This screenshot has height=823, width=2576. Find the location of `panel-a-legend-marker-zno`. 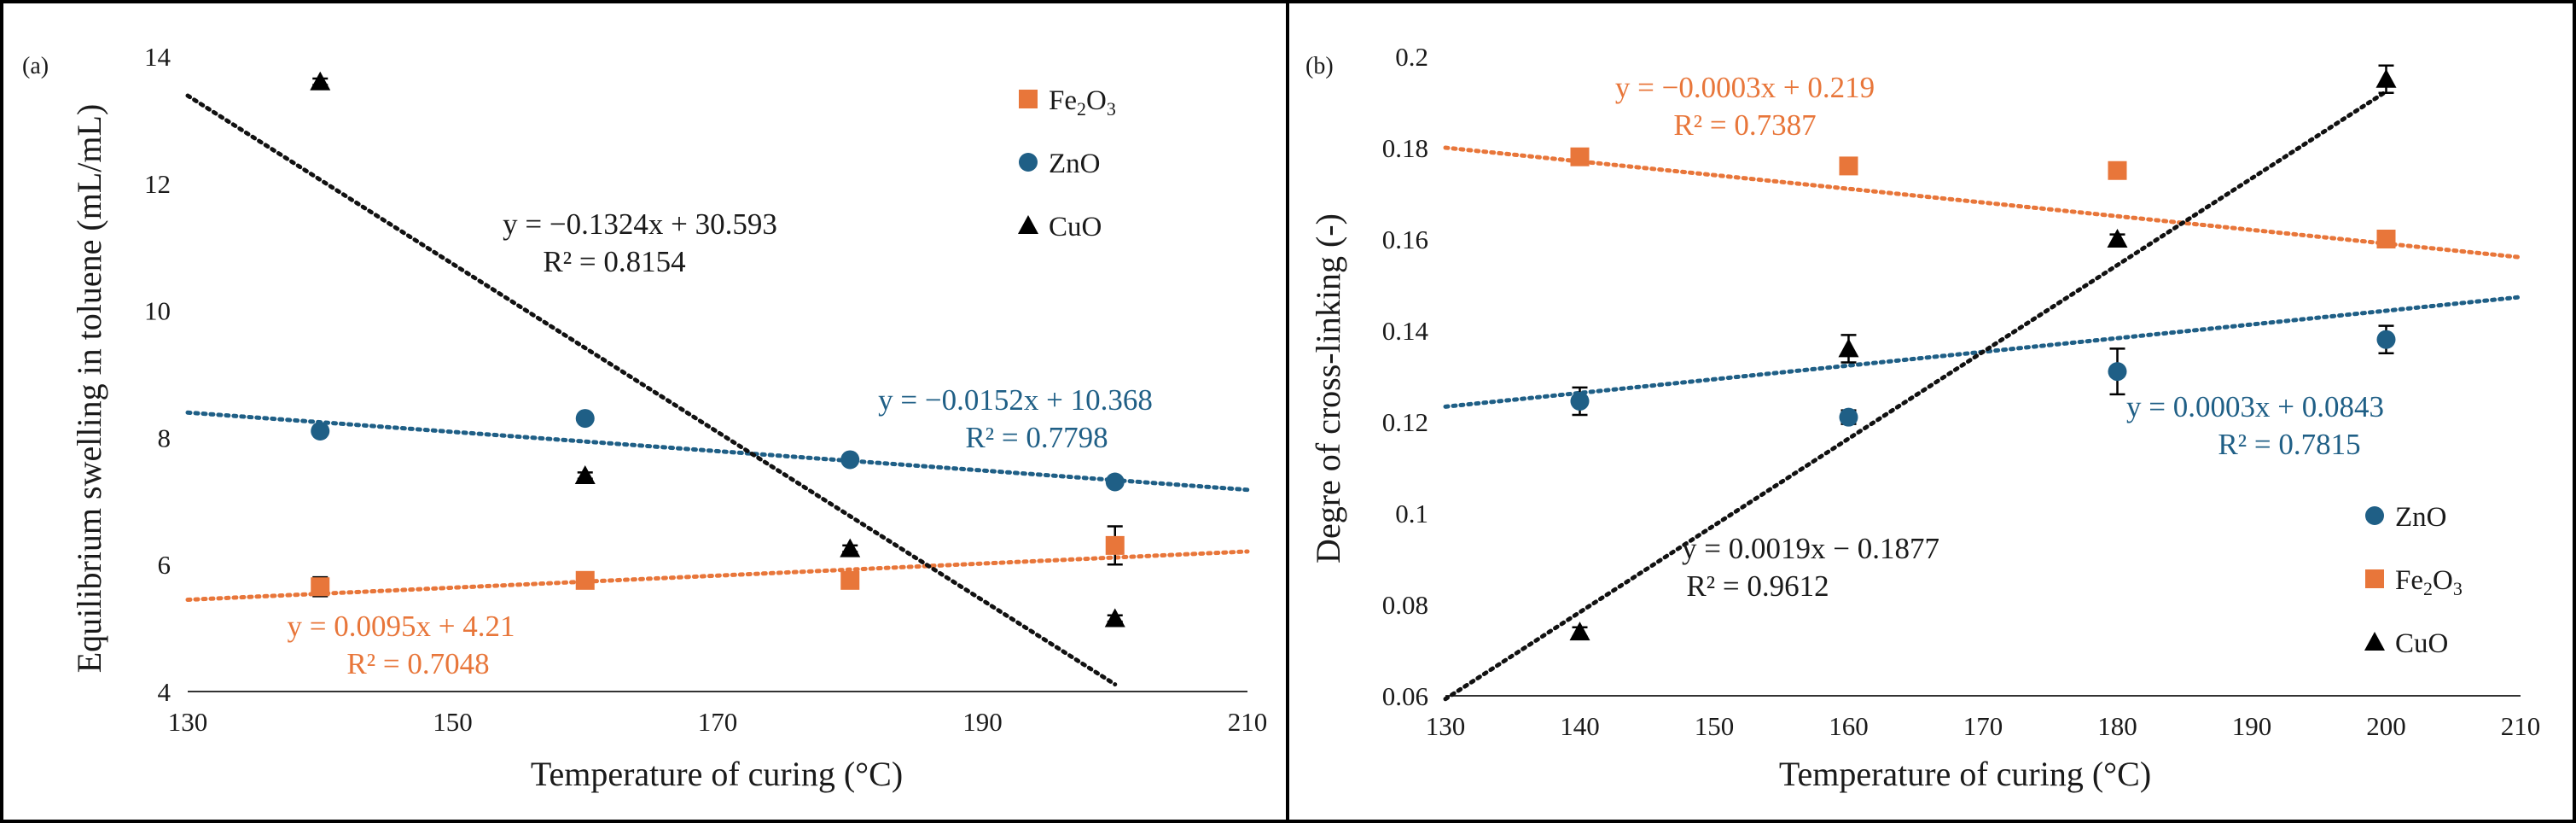

panel-a-legend-marker-zno is located at coordinates (1028, 162).